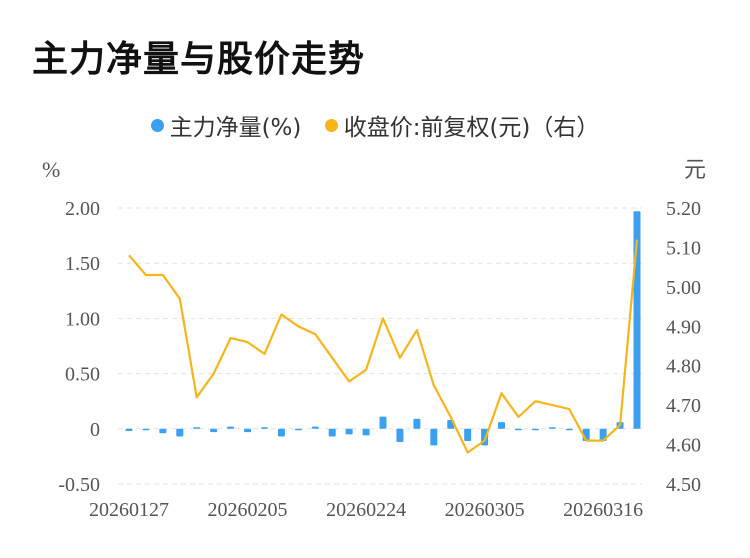 This screenshot has width=750, height=558. I want to click on x-axis-ticks: 20260127 20260205 20260224 20260305 20260316, so click(366, 510).